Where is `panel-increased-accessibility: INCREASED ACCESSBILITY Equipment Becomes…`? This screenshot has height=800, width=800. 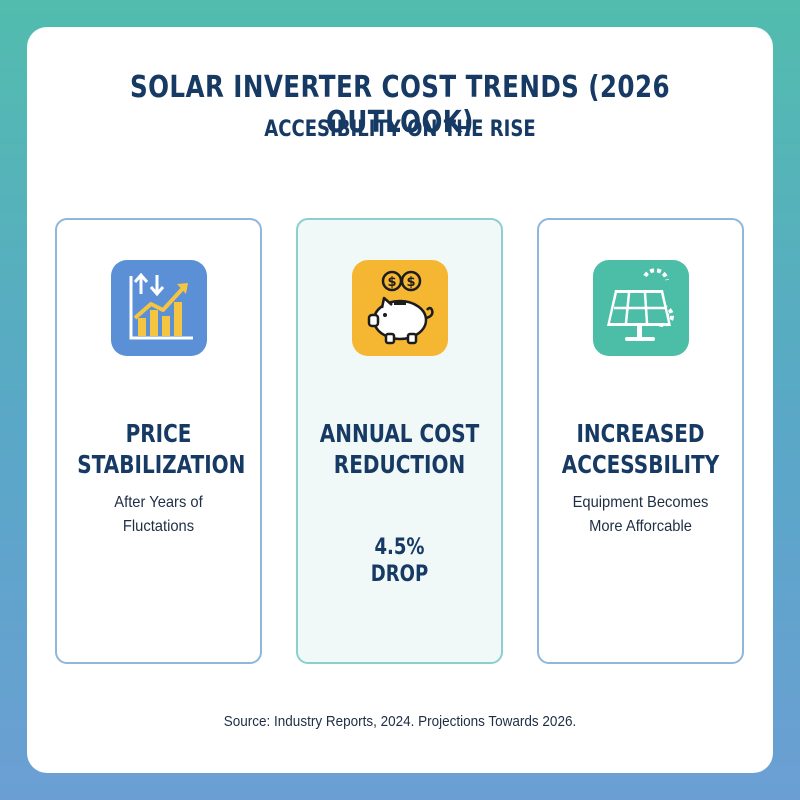 panel-increased-accessibility: INCREASED ACCESSBILITY Equipment Becomes… is located at coordinates (640, 441).